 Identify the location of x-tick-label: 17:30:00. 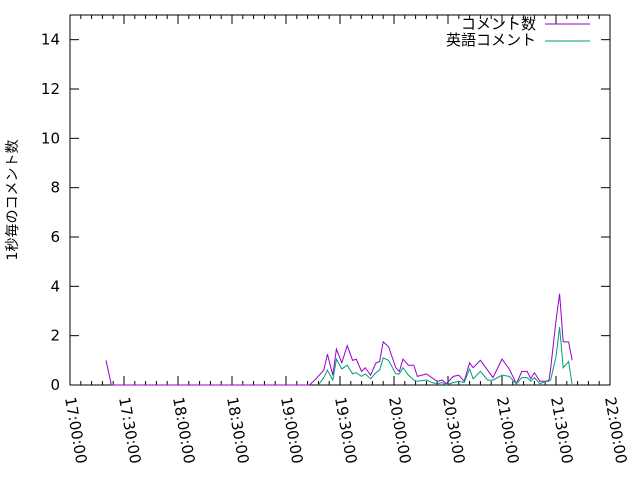
(129, 430).